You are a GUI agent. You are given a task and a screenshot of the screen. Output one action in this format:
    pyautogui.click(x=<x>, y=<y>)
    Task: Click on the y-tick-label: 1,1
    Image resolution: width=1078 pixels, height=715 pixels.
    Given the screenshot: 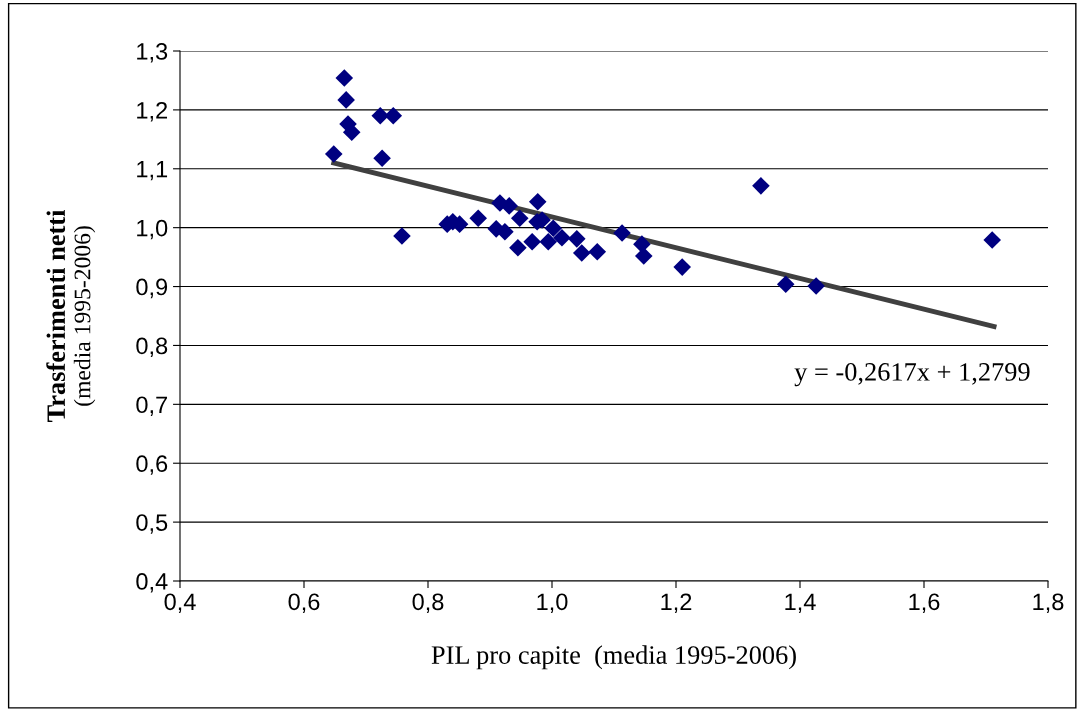 What is the action you would take?
    pyautogui.click(x=152, y=171)
    